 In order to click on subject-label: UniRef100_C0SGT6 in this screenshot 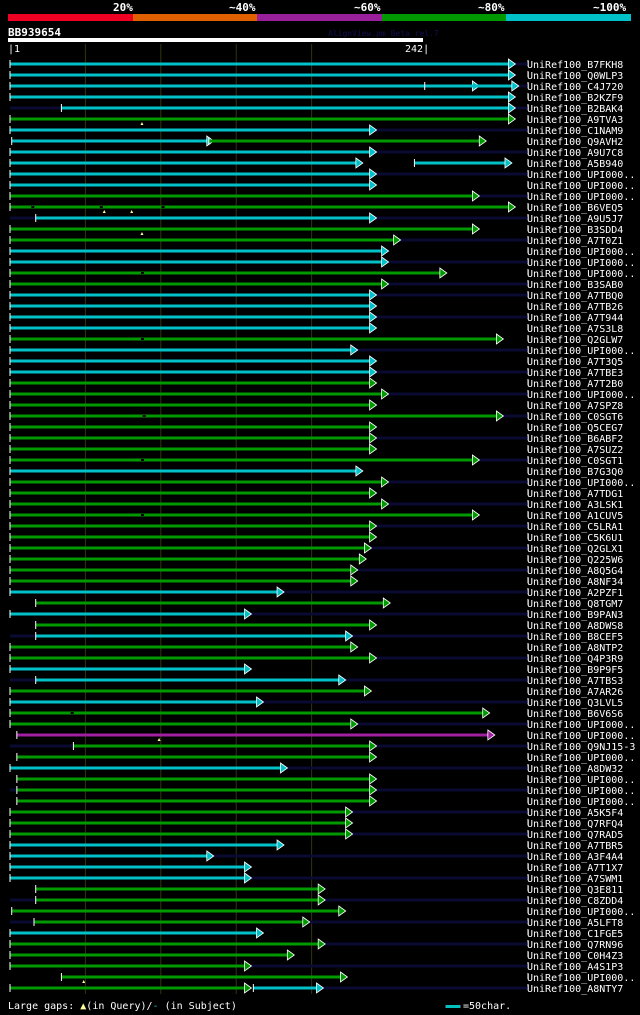, I will do `click(575, 417)`.